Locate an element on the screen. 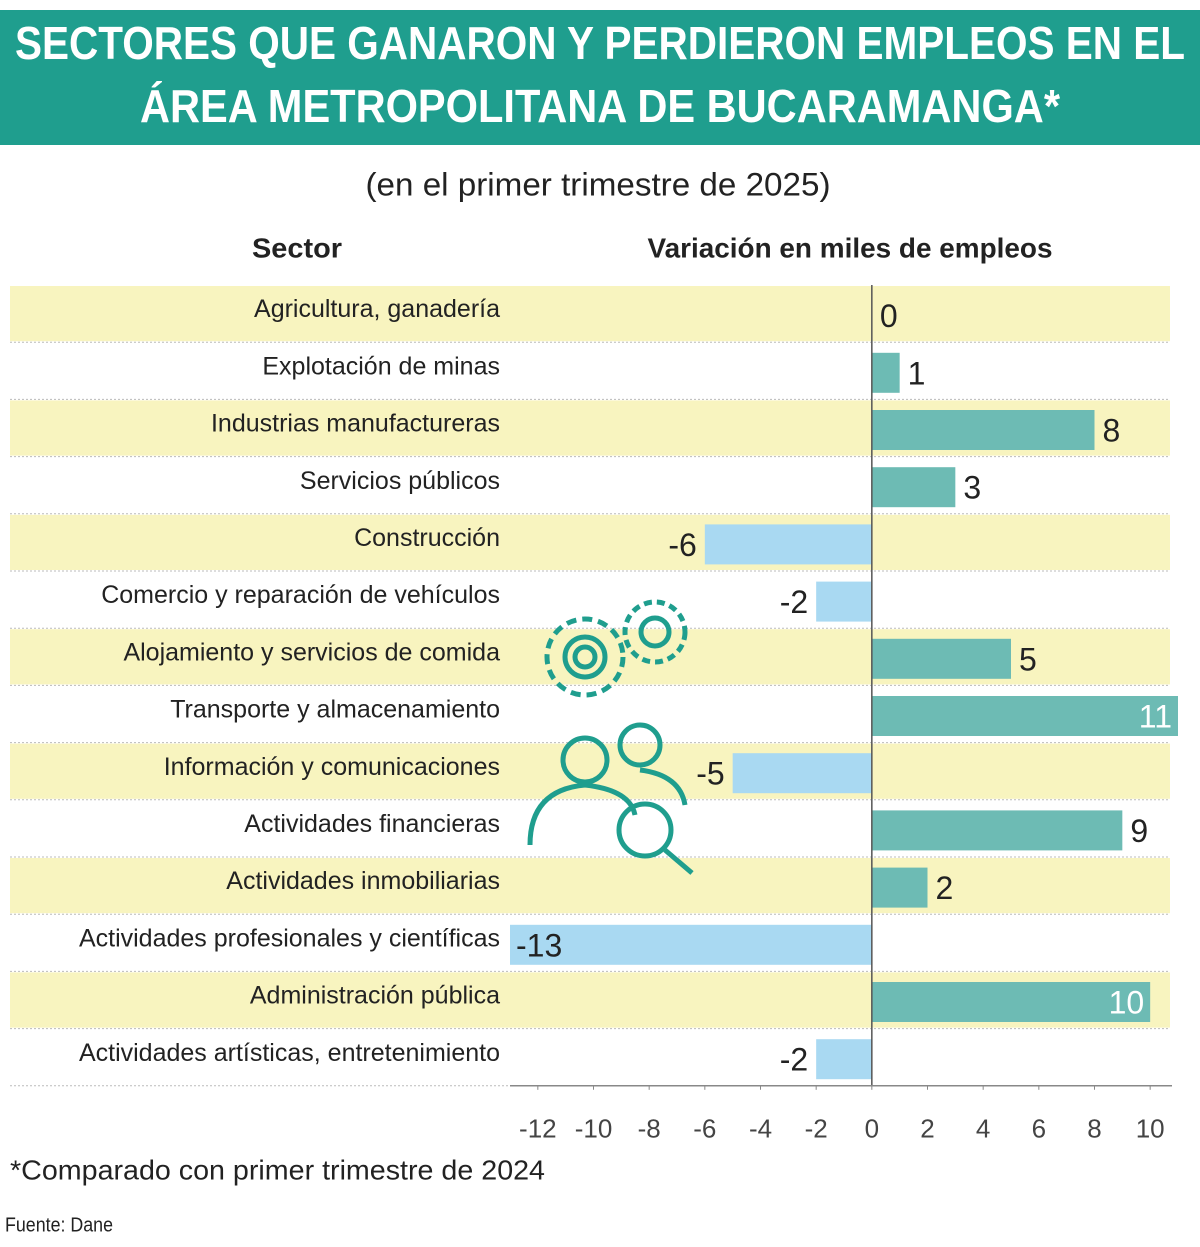 The height and width of the screenshot is (1247, 1200). category-label: Industrias manufactureras is located at coordinates (355, 424).